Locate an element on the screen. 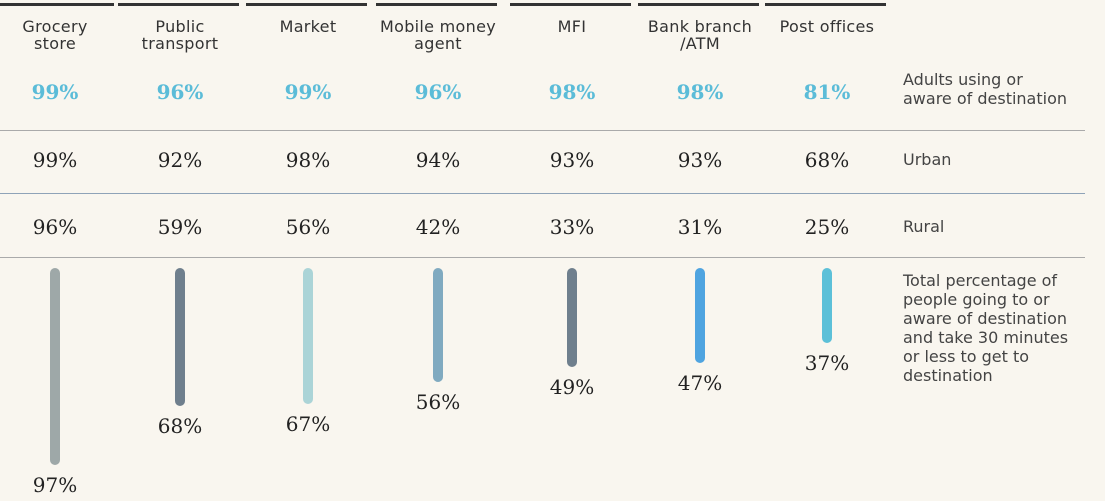  cell-value: 33% is located at coordinates (572, 227).